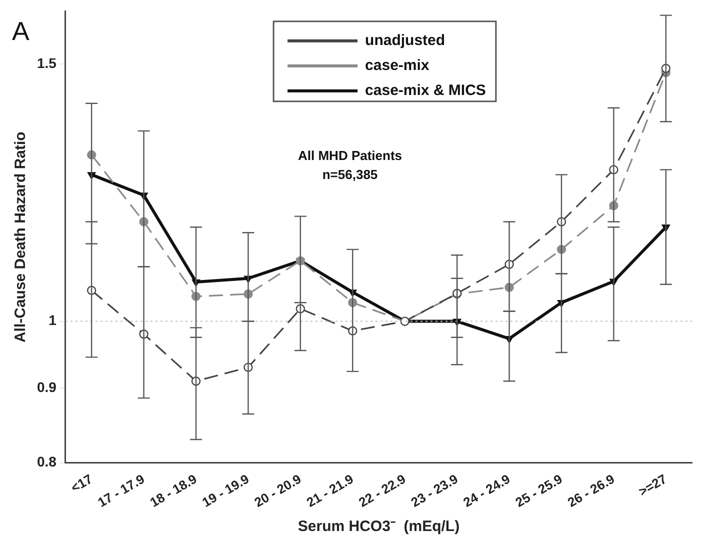  Describe the element at coordinates (226, 490) in the screenshot. I see `x-tick-label: 19 - 19.9` at that location.